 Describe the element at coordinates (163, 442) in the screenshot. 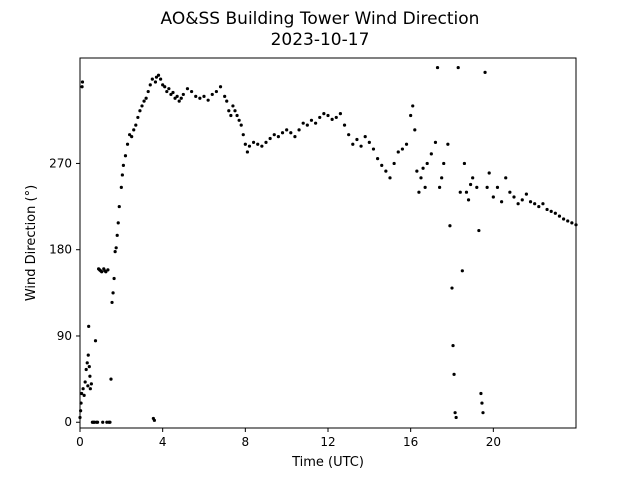

I see `x-tick-label: 4` at that location.